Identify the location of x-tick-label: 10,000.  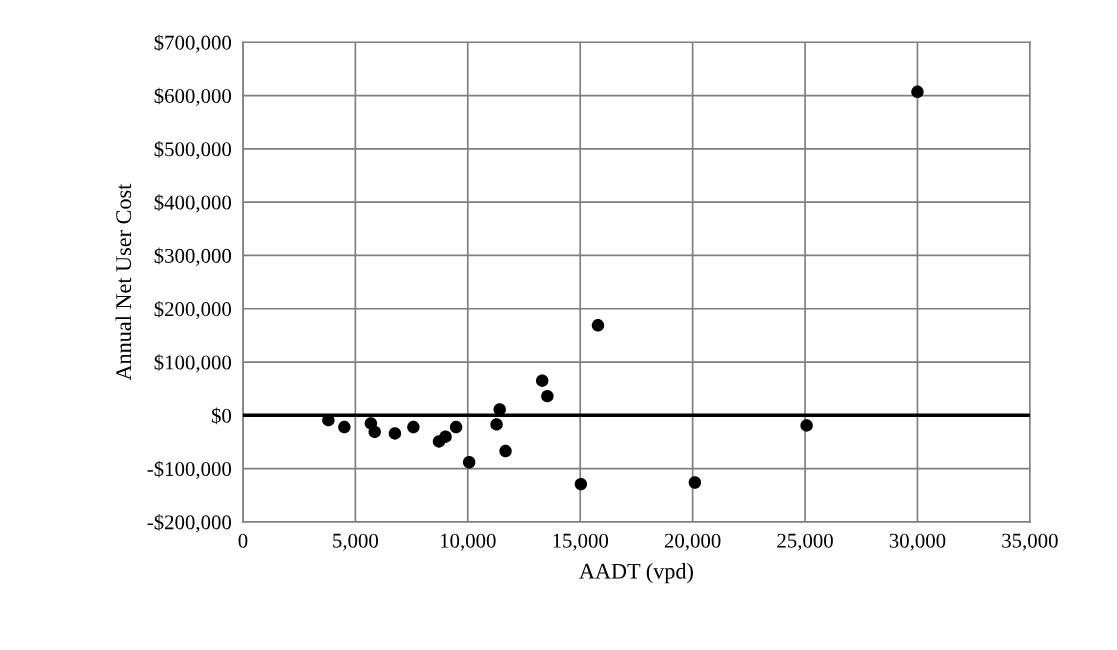
(468, 542).